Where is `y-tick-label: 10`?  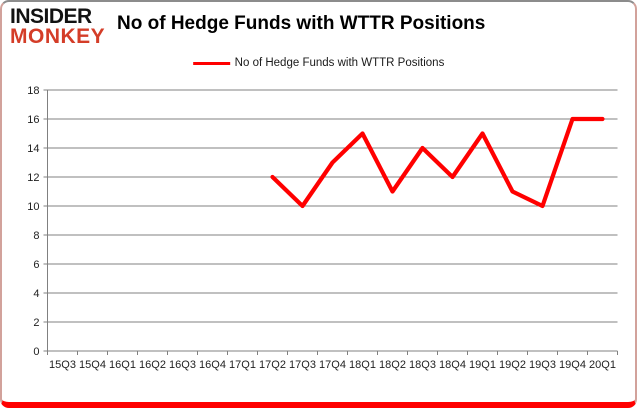
y-tick-label: 10 is located at coordinates (33, 207).